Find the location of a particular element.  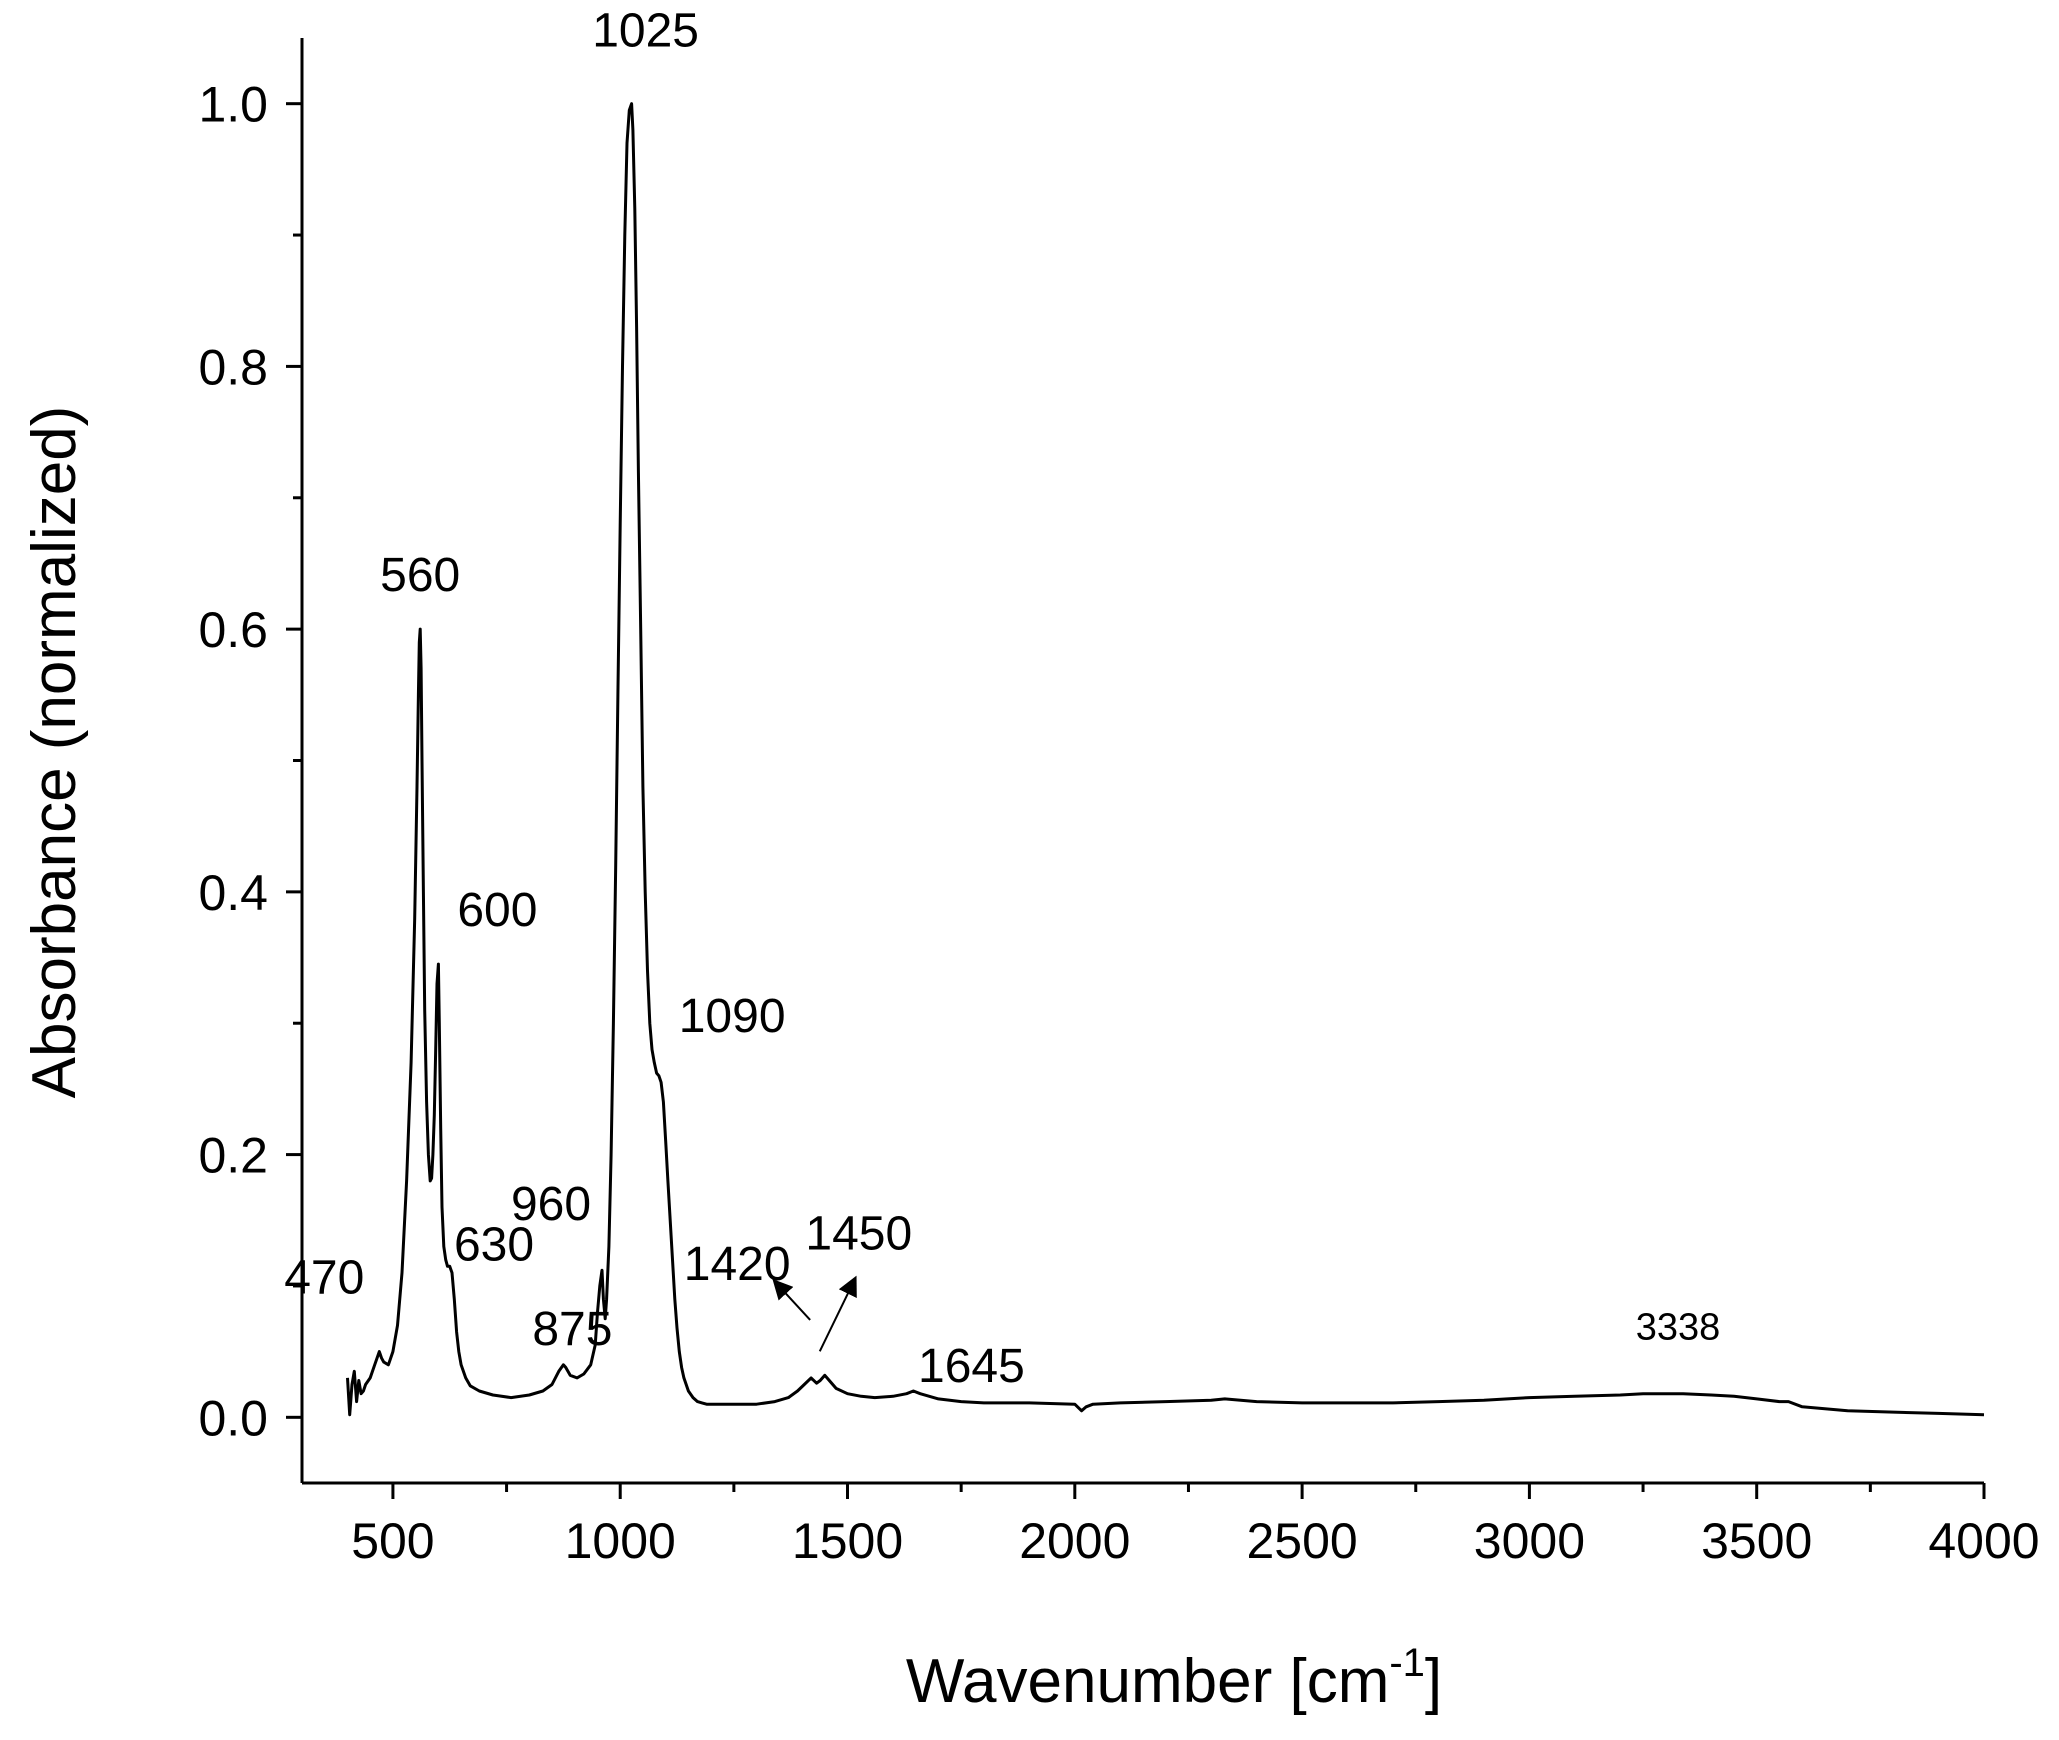

x-tick-label: 500 is located at coordinates (392, 1541).